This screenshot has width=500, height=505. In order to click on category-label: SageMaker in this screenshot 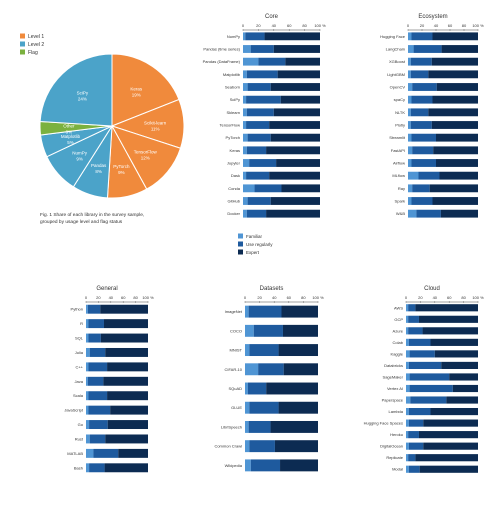, I will do `click(393, 376)`.